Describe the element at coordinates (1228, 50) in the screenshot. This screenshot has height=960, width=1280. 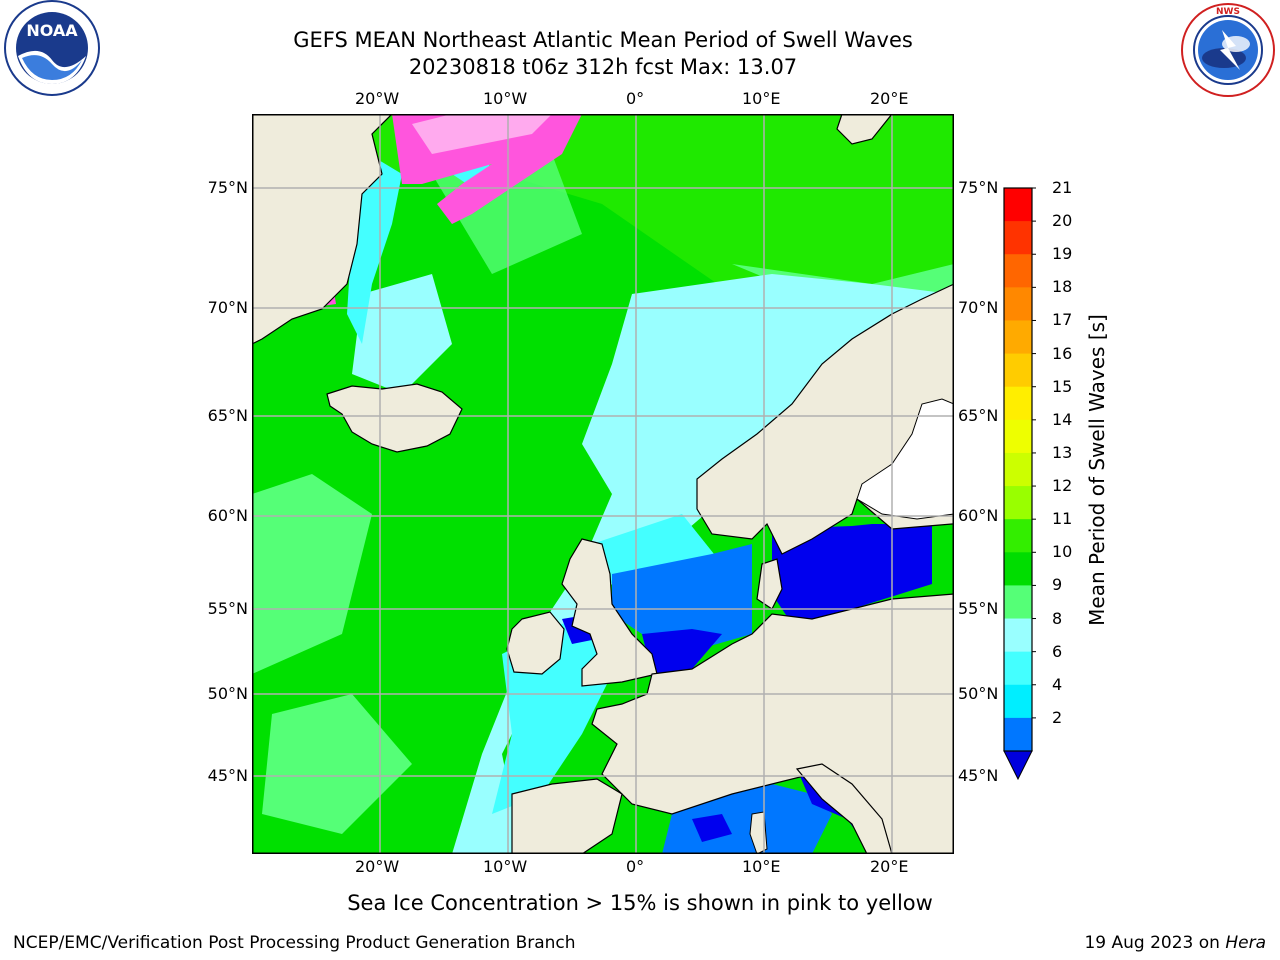
I see `nws-logo: NWS` at that location.